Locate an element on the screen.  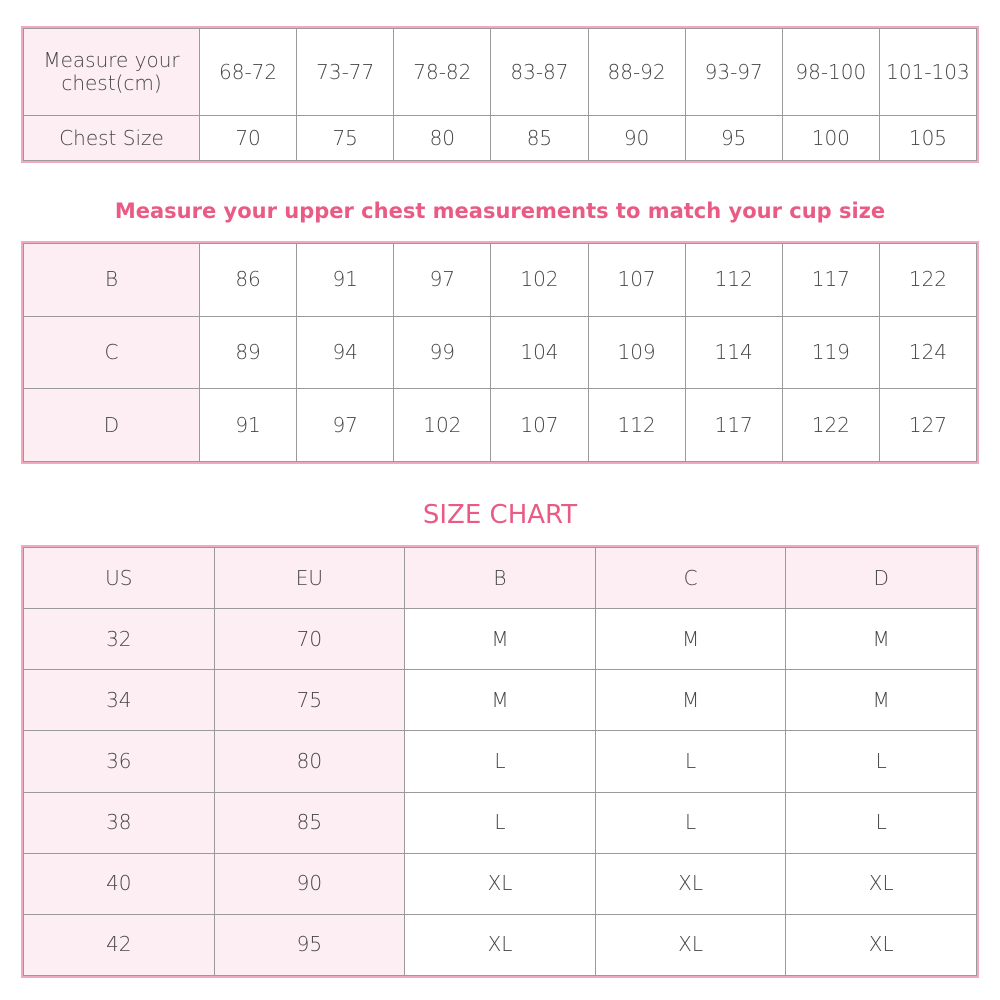
table-cell: 42 is located at coordinates (119, 945).